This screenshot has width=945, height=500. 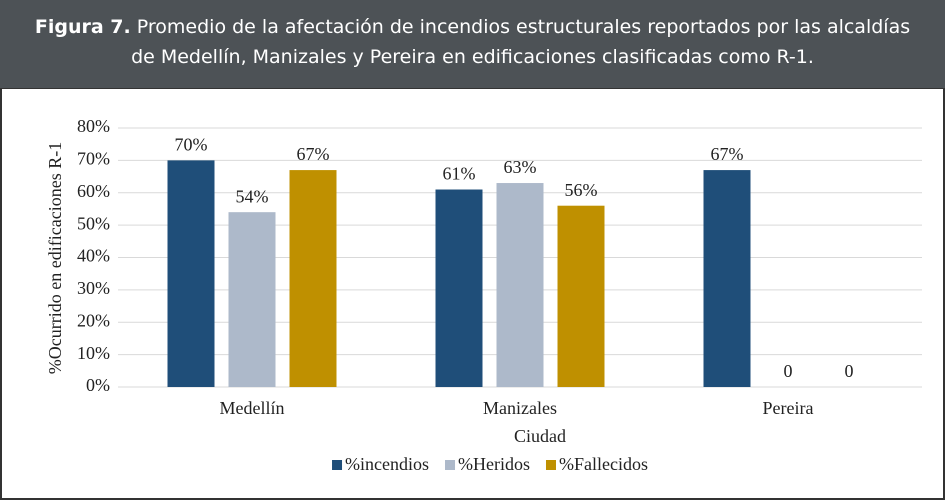 I want to click on data-label: 70%, so click(x=191, y=145).